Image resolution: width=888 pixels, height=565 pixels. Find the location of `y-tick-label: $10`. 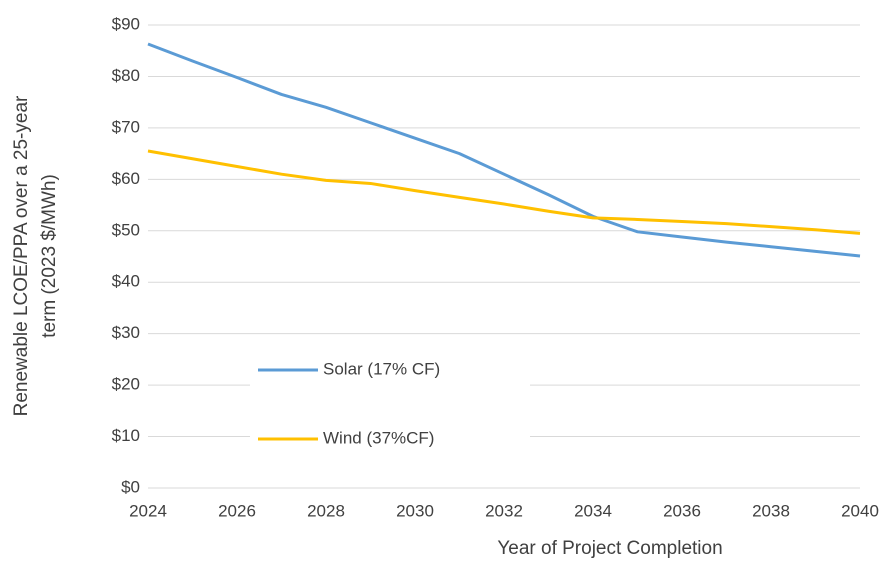

y-tick-label: $10 is located at coordinates (126, 435).